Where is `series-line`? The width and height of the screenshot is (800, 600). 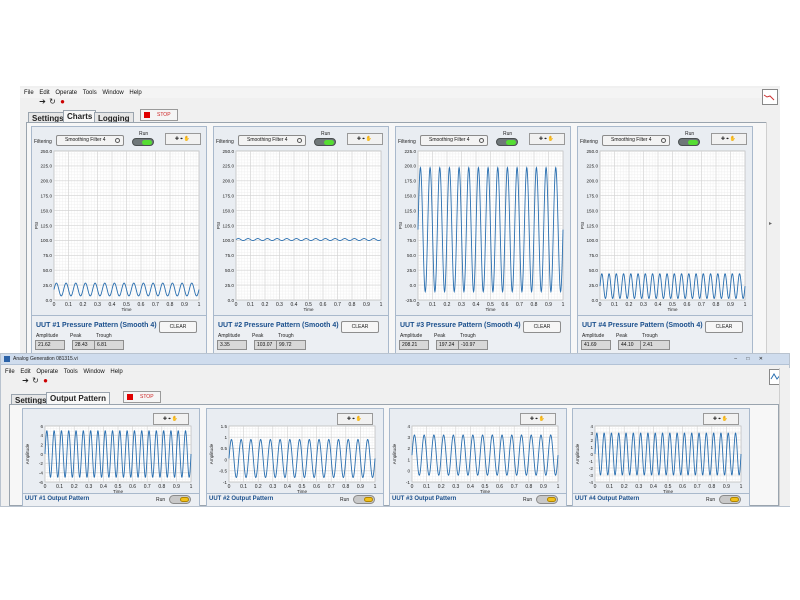 series-line is located at coordinates (485, 455).